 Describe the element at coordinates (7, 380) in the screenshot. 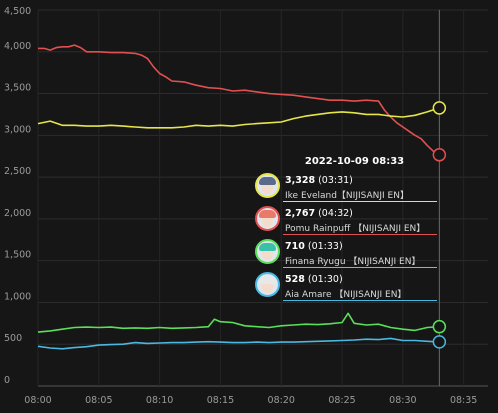

I see `y-tick-label: 0` at that location.